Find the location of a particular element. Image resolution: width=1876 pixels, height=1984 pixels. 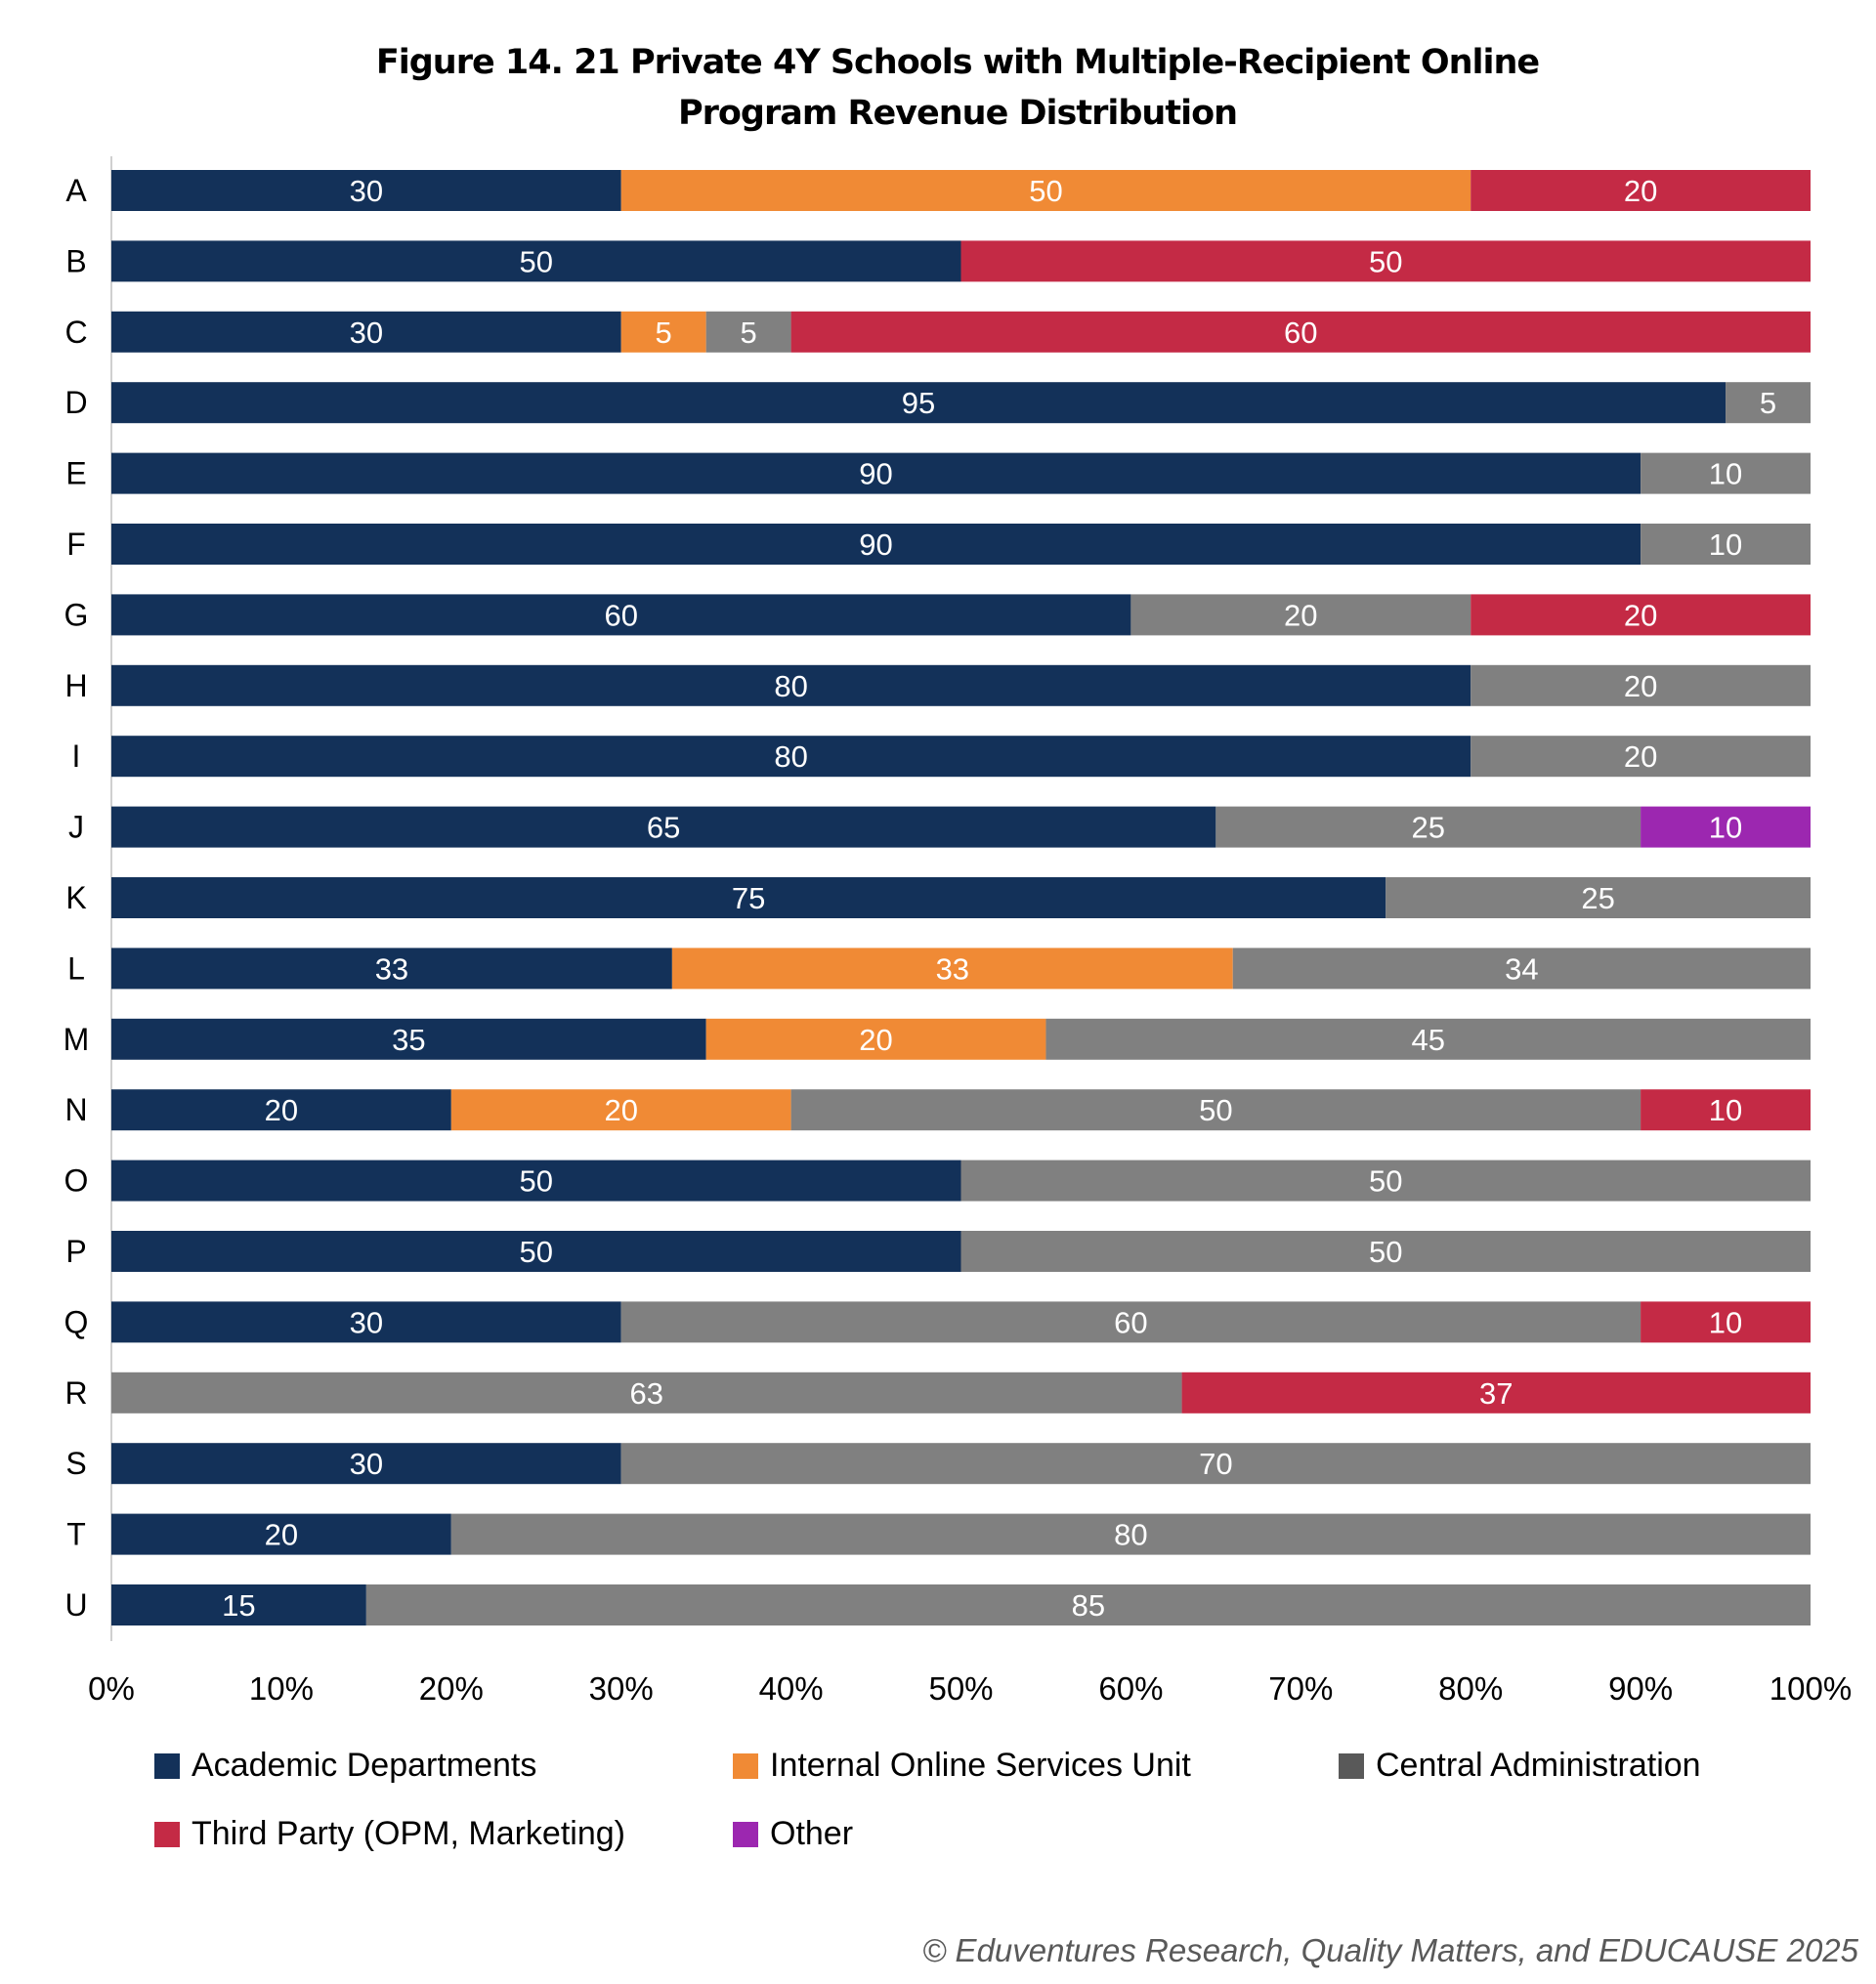

data-label: 15 is located at coordinates (238, 1605).